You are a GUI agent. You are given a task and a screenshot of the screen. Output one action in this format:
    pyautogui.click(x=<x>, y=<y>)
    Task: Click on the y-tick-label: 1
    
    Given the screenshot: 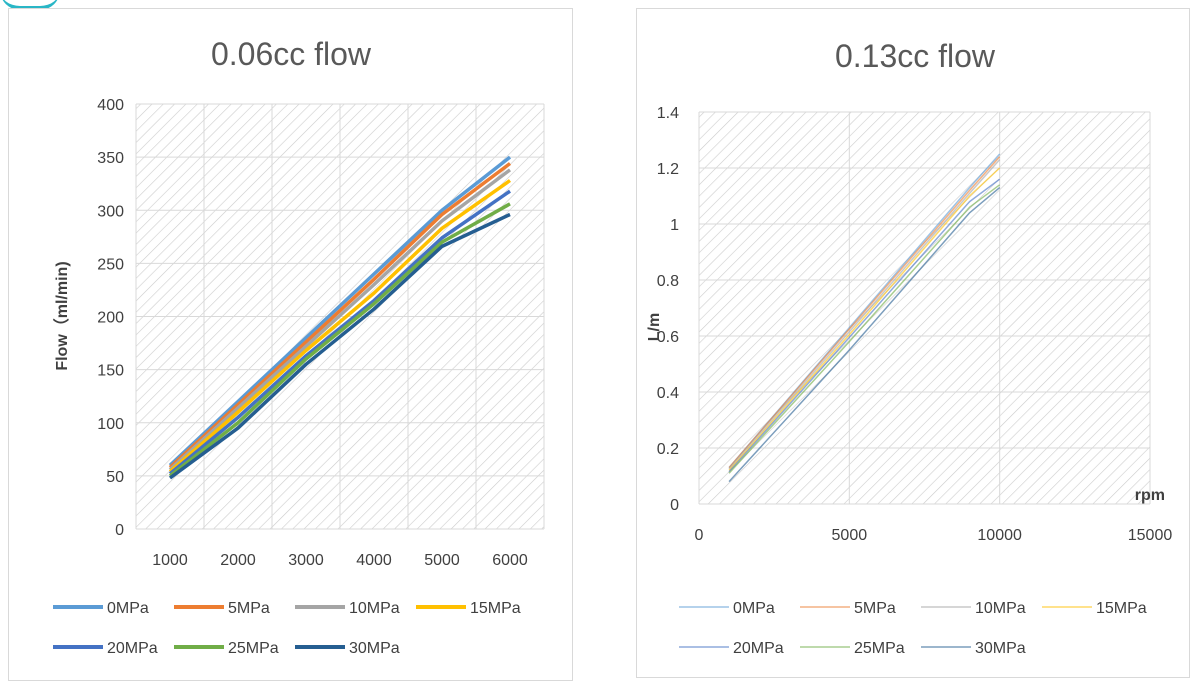 What is the action you would take?
    pyautogui.click(x=674, y=225)
    